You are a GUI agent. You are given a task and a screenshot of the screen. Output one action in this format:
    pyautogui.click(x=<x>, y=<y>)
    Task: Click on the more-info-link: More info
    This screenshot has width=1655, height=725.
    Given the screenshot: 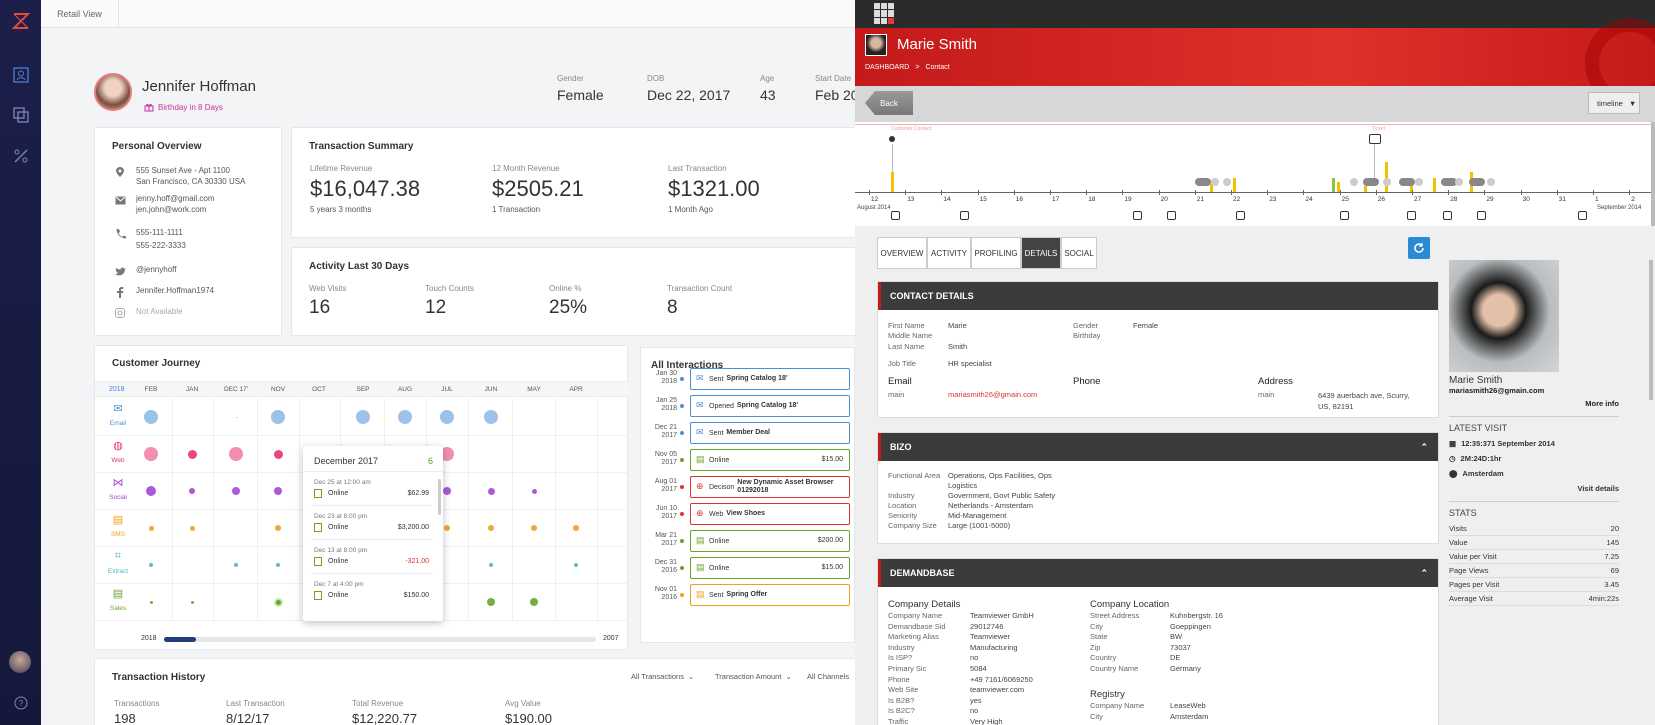 What is the action you would take?
    pyautogui.click(x=1602, y=403)
    